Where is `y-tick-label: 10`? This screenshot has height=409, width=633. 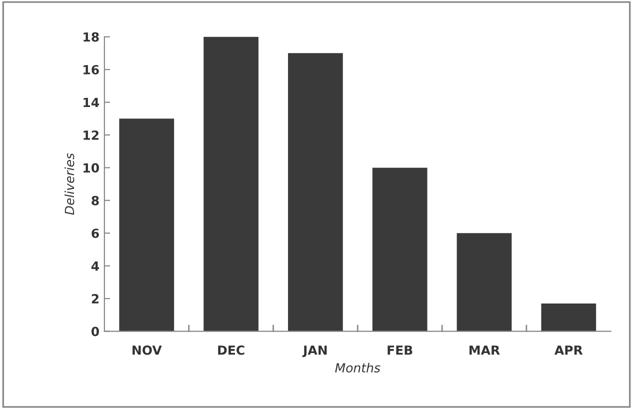
y-tick-label: 10 is located at coordinates (91, 168).